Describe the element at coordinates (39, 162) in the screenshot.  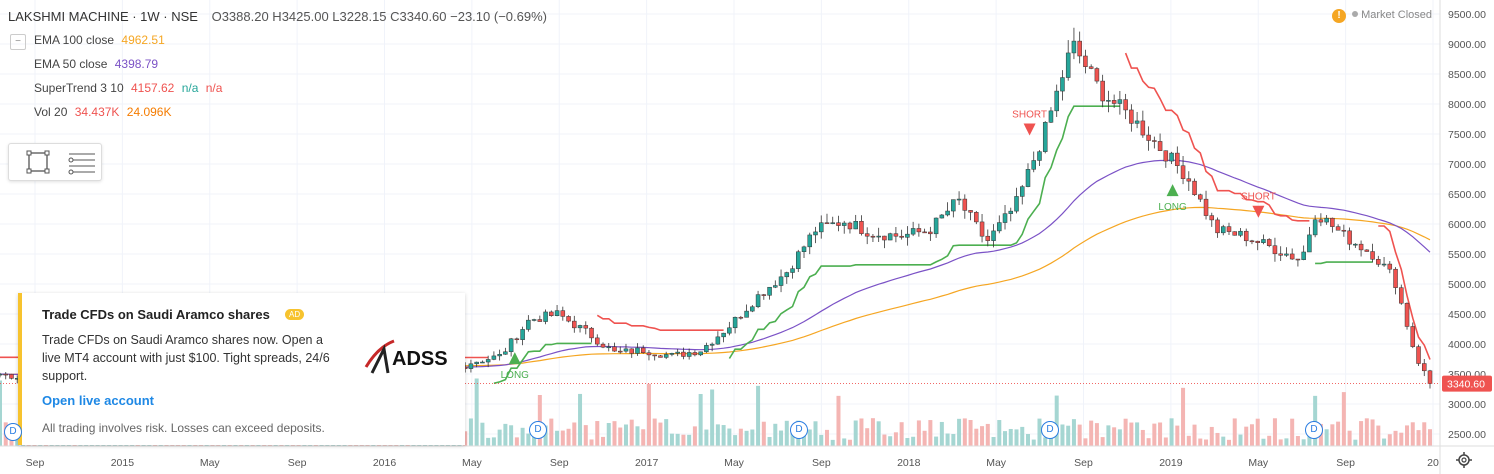
I see `rectangle-tool-icon` at that location.